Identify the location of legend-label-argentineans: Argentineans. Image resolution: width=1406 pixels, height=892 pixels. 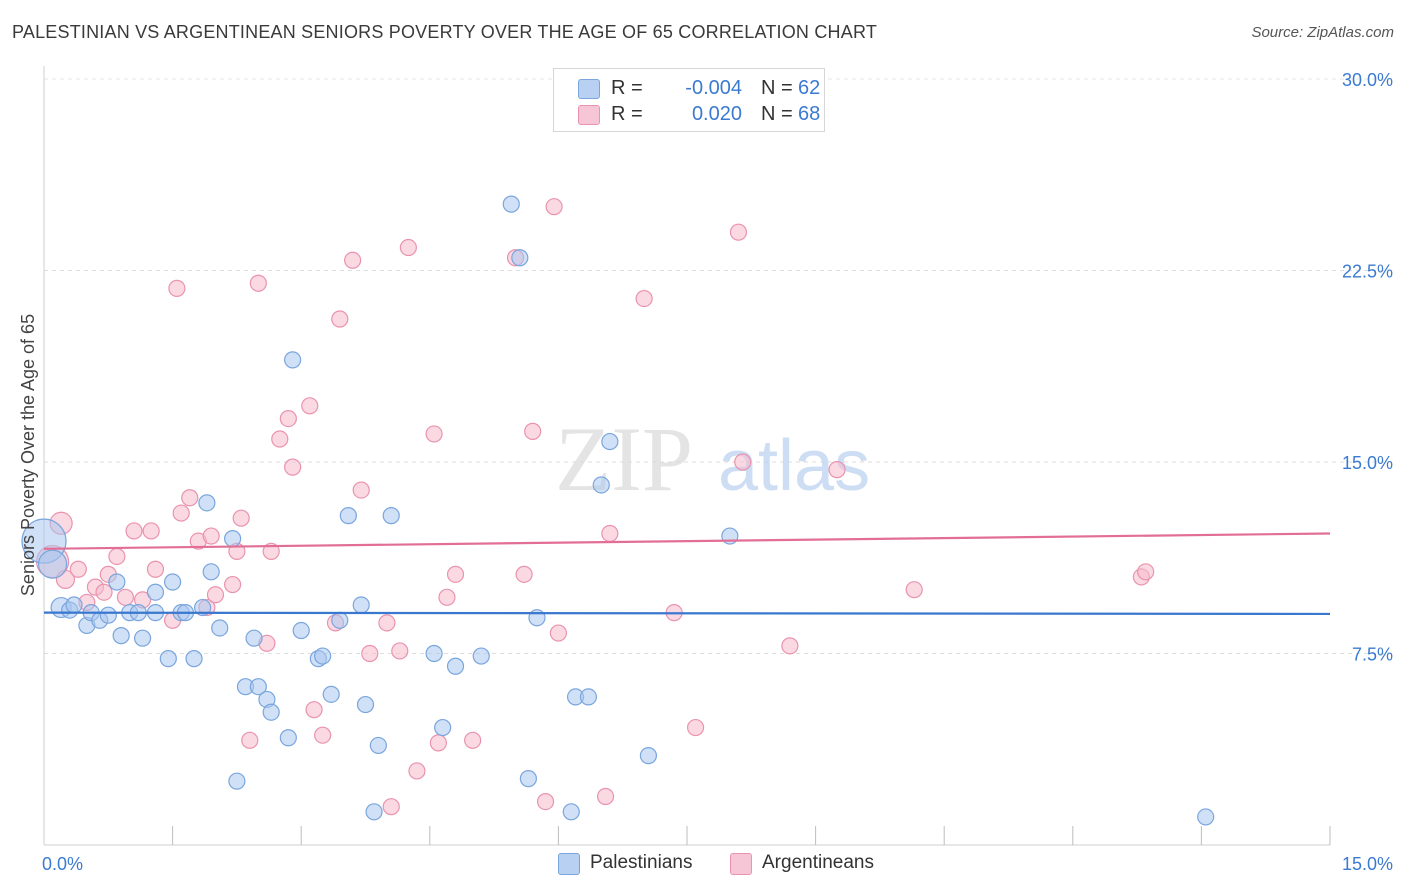
(818, 862).